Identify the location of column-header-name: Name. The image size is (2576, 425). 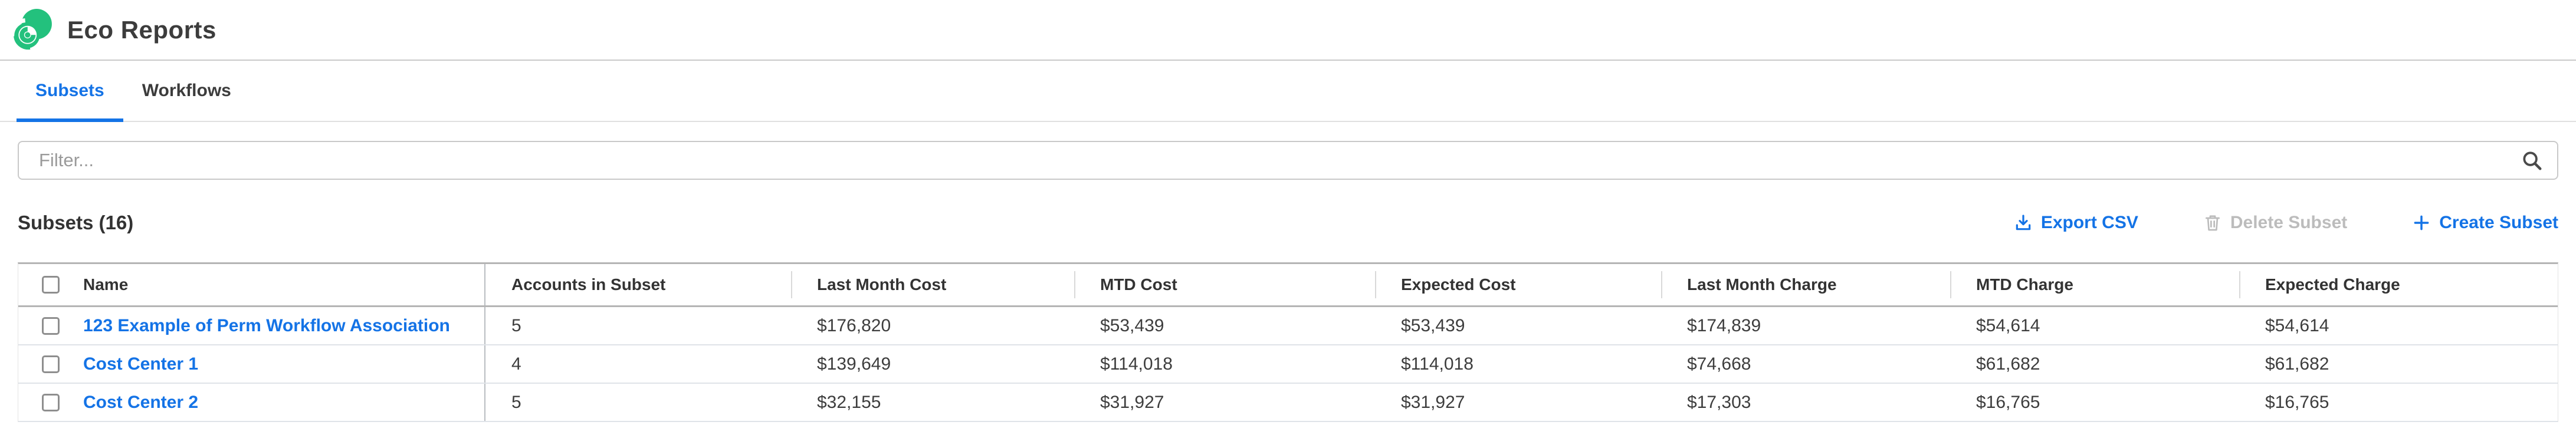
(276, 284).